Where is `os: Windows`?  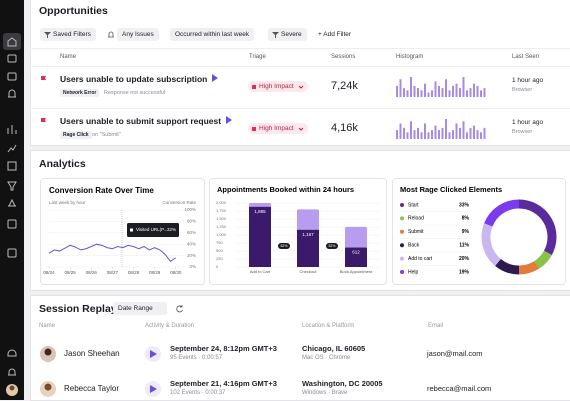 os: Windows is located at coordinates (314, 393).